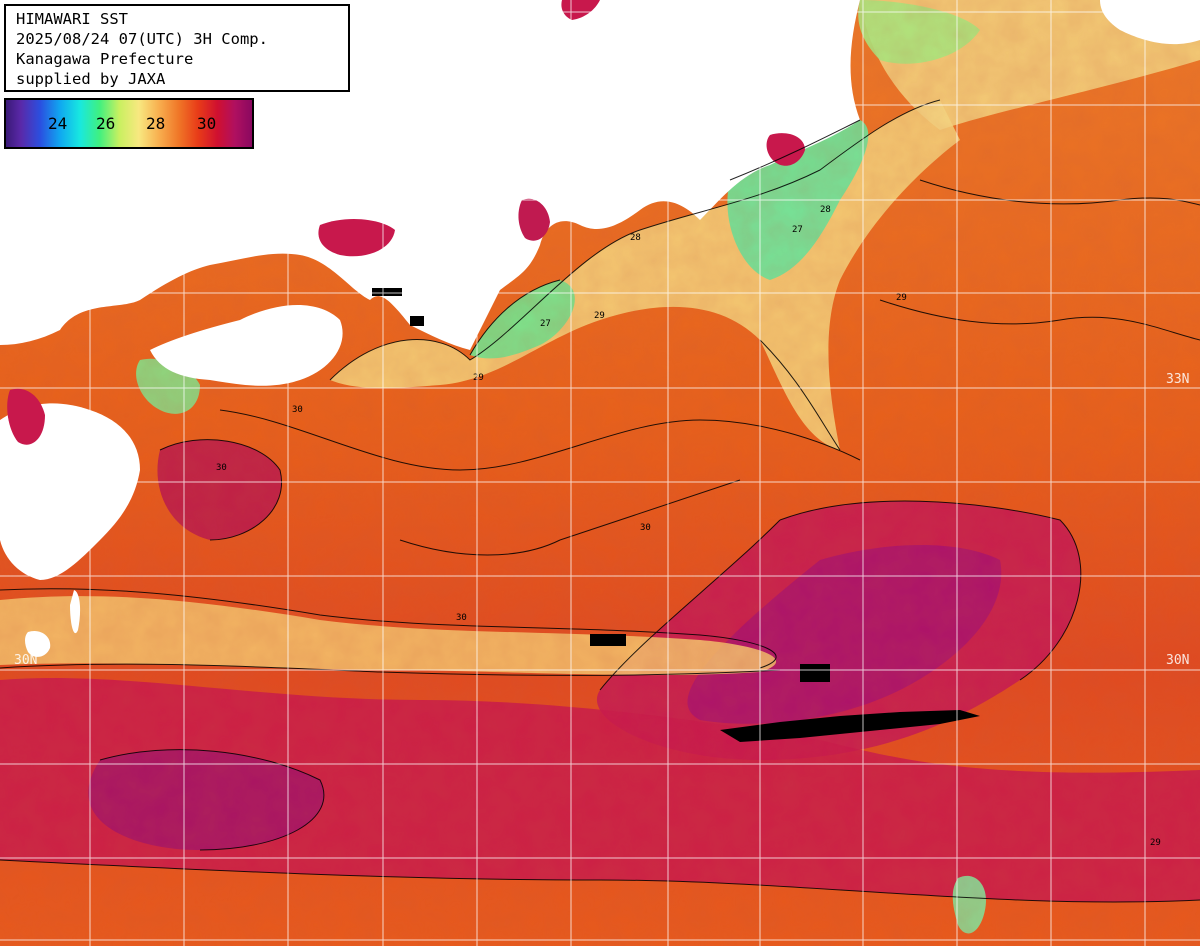 The width and height of the screenshot is (1200, 946). Describe the element at coordinates (207, 123) in the screenshot. I see `legend-tick-30: 30` at that location.